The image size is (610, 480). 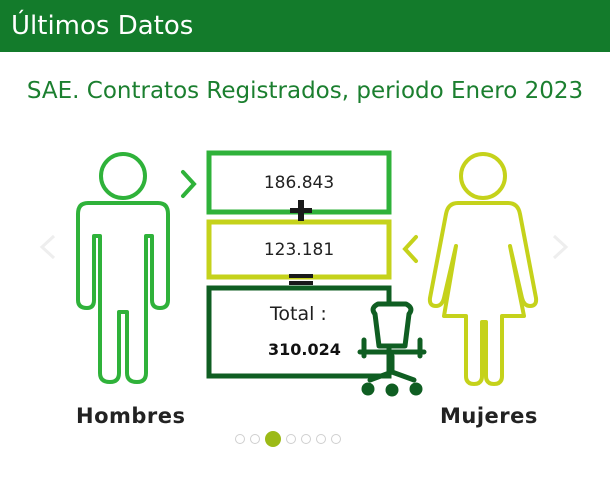 I want to click on mujeres-value: 123.181, so click(x=299, y=250).